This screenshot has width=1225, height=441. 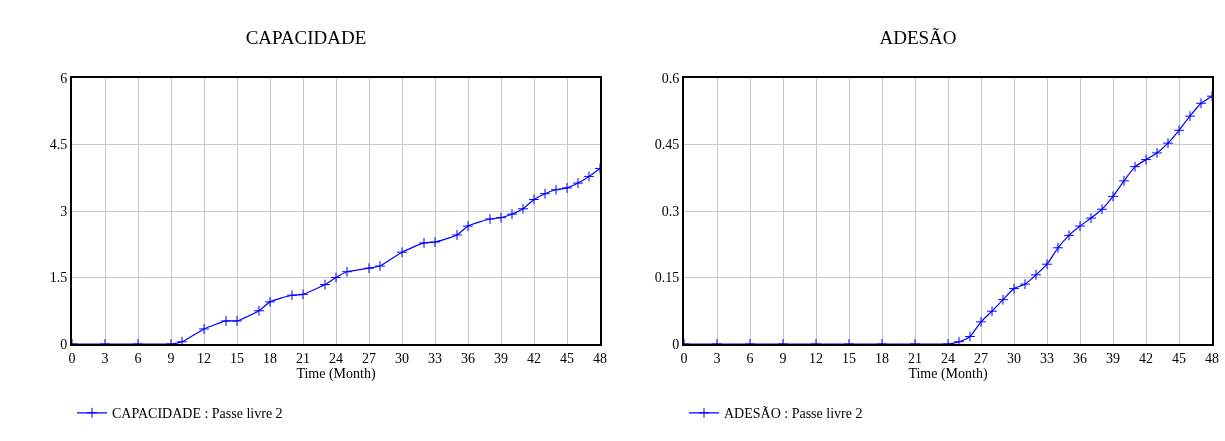 What do you see at coordinates (197, 414) in the screenshot?
I see `legend-label: CAPACIDADE : Passe livre 2` at bounding box center [197, 414].